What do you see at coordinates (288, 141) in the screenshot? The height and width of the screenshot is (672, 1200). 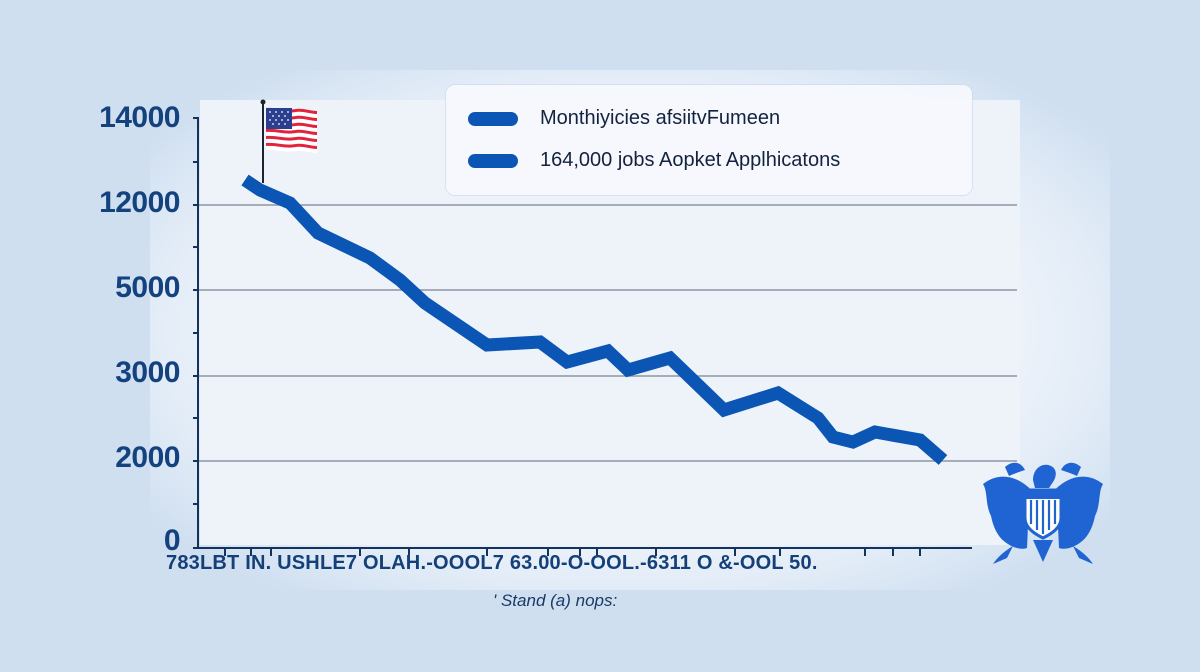 I see `us-flag-icon` at bounding box center [288, 141].